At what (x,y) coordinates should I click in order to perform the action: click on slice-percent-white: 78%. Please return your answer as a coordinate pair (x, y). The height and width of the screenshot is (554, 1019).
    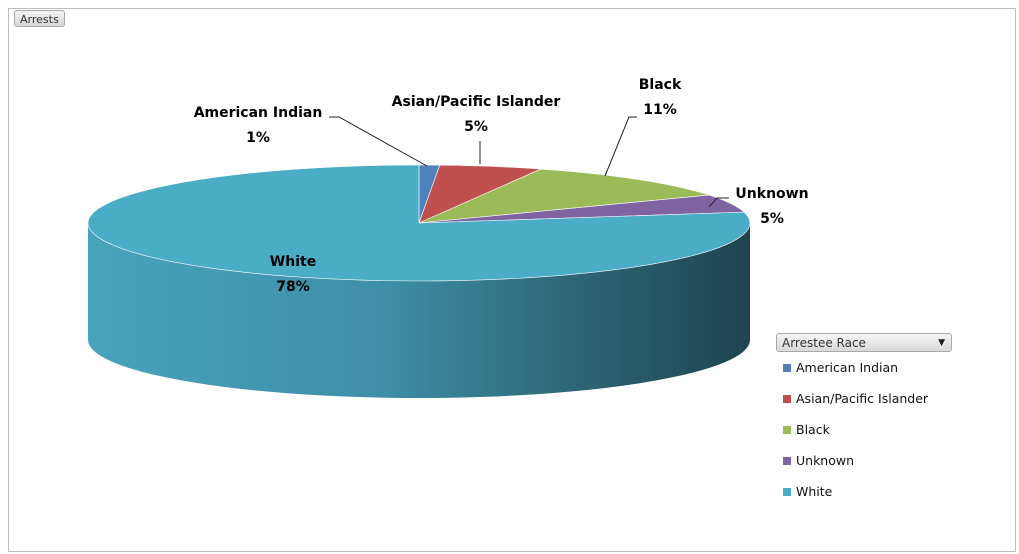
    Looking at the image, I should click on (293, 287).